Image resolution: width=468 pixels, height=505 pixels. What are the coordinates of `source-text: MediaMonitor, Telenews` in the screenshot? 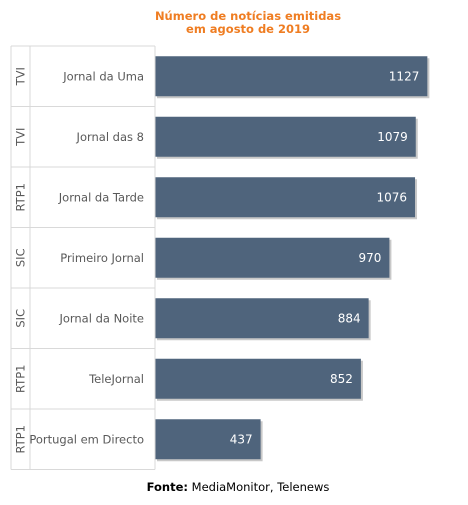 It's located at (260, 487).